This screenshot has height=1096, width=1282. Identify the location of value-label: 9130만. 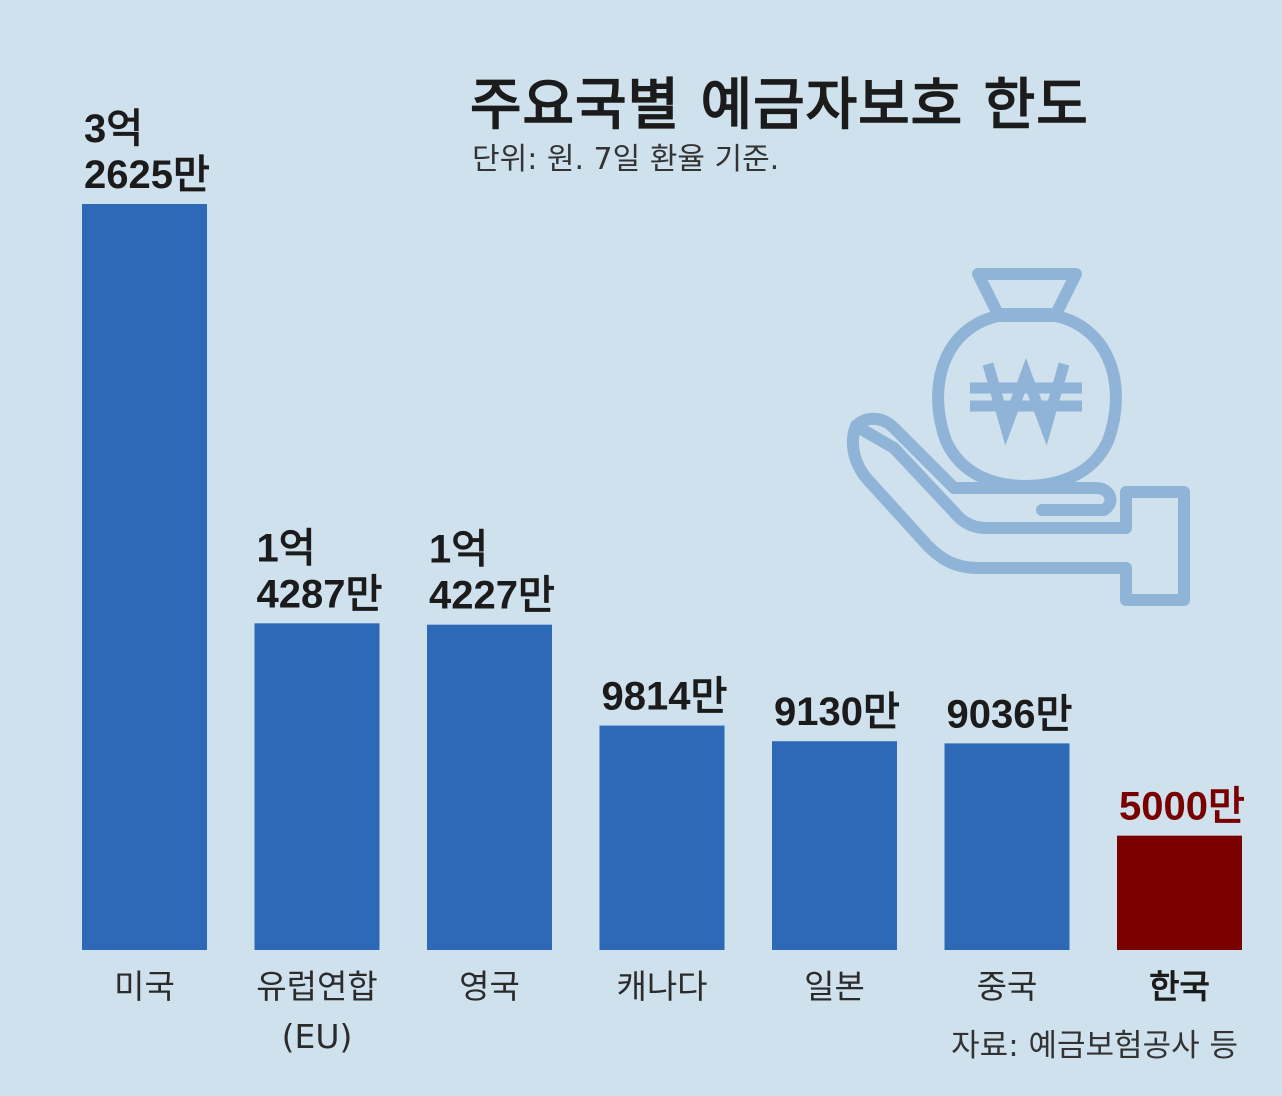
(837, 712).